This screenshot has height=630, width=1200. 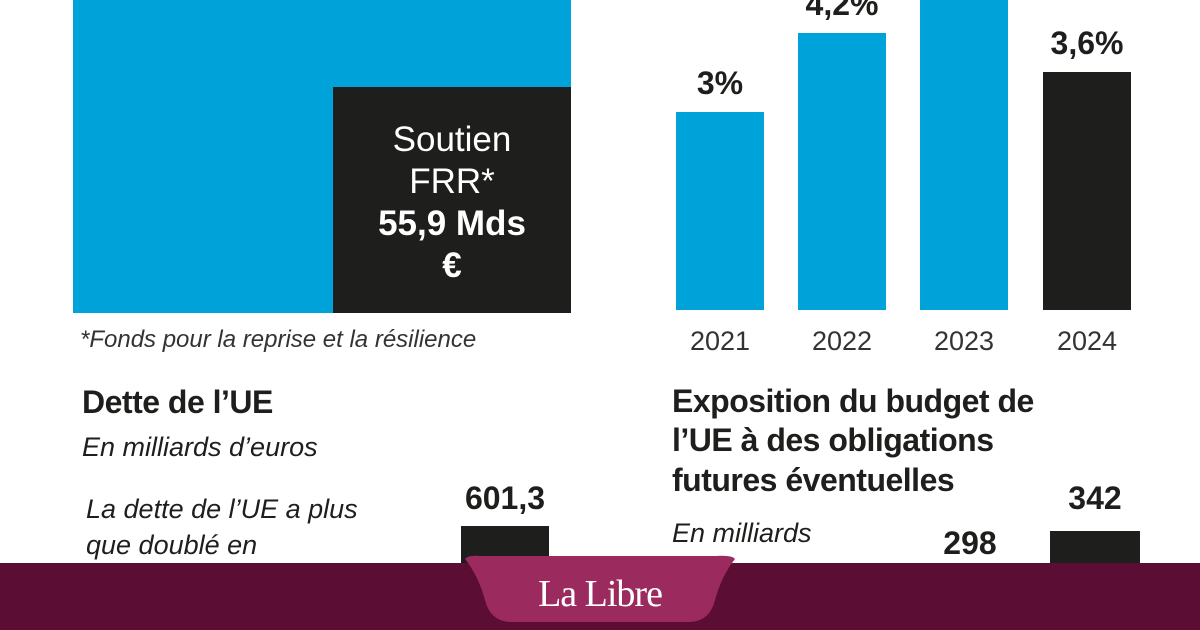 I want to click on exposure-title-2: l’UE à des obligations, so click(x=833, y=440).